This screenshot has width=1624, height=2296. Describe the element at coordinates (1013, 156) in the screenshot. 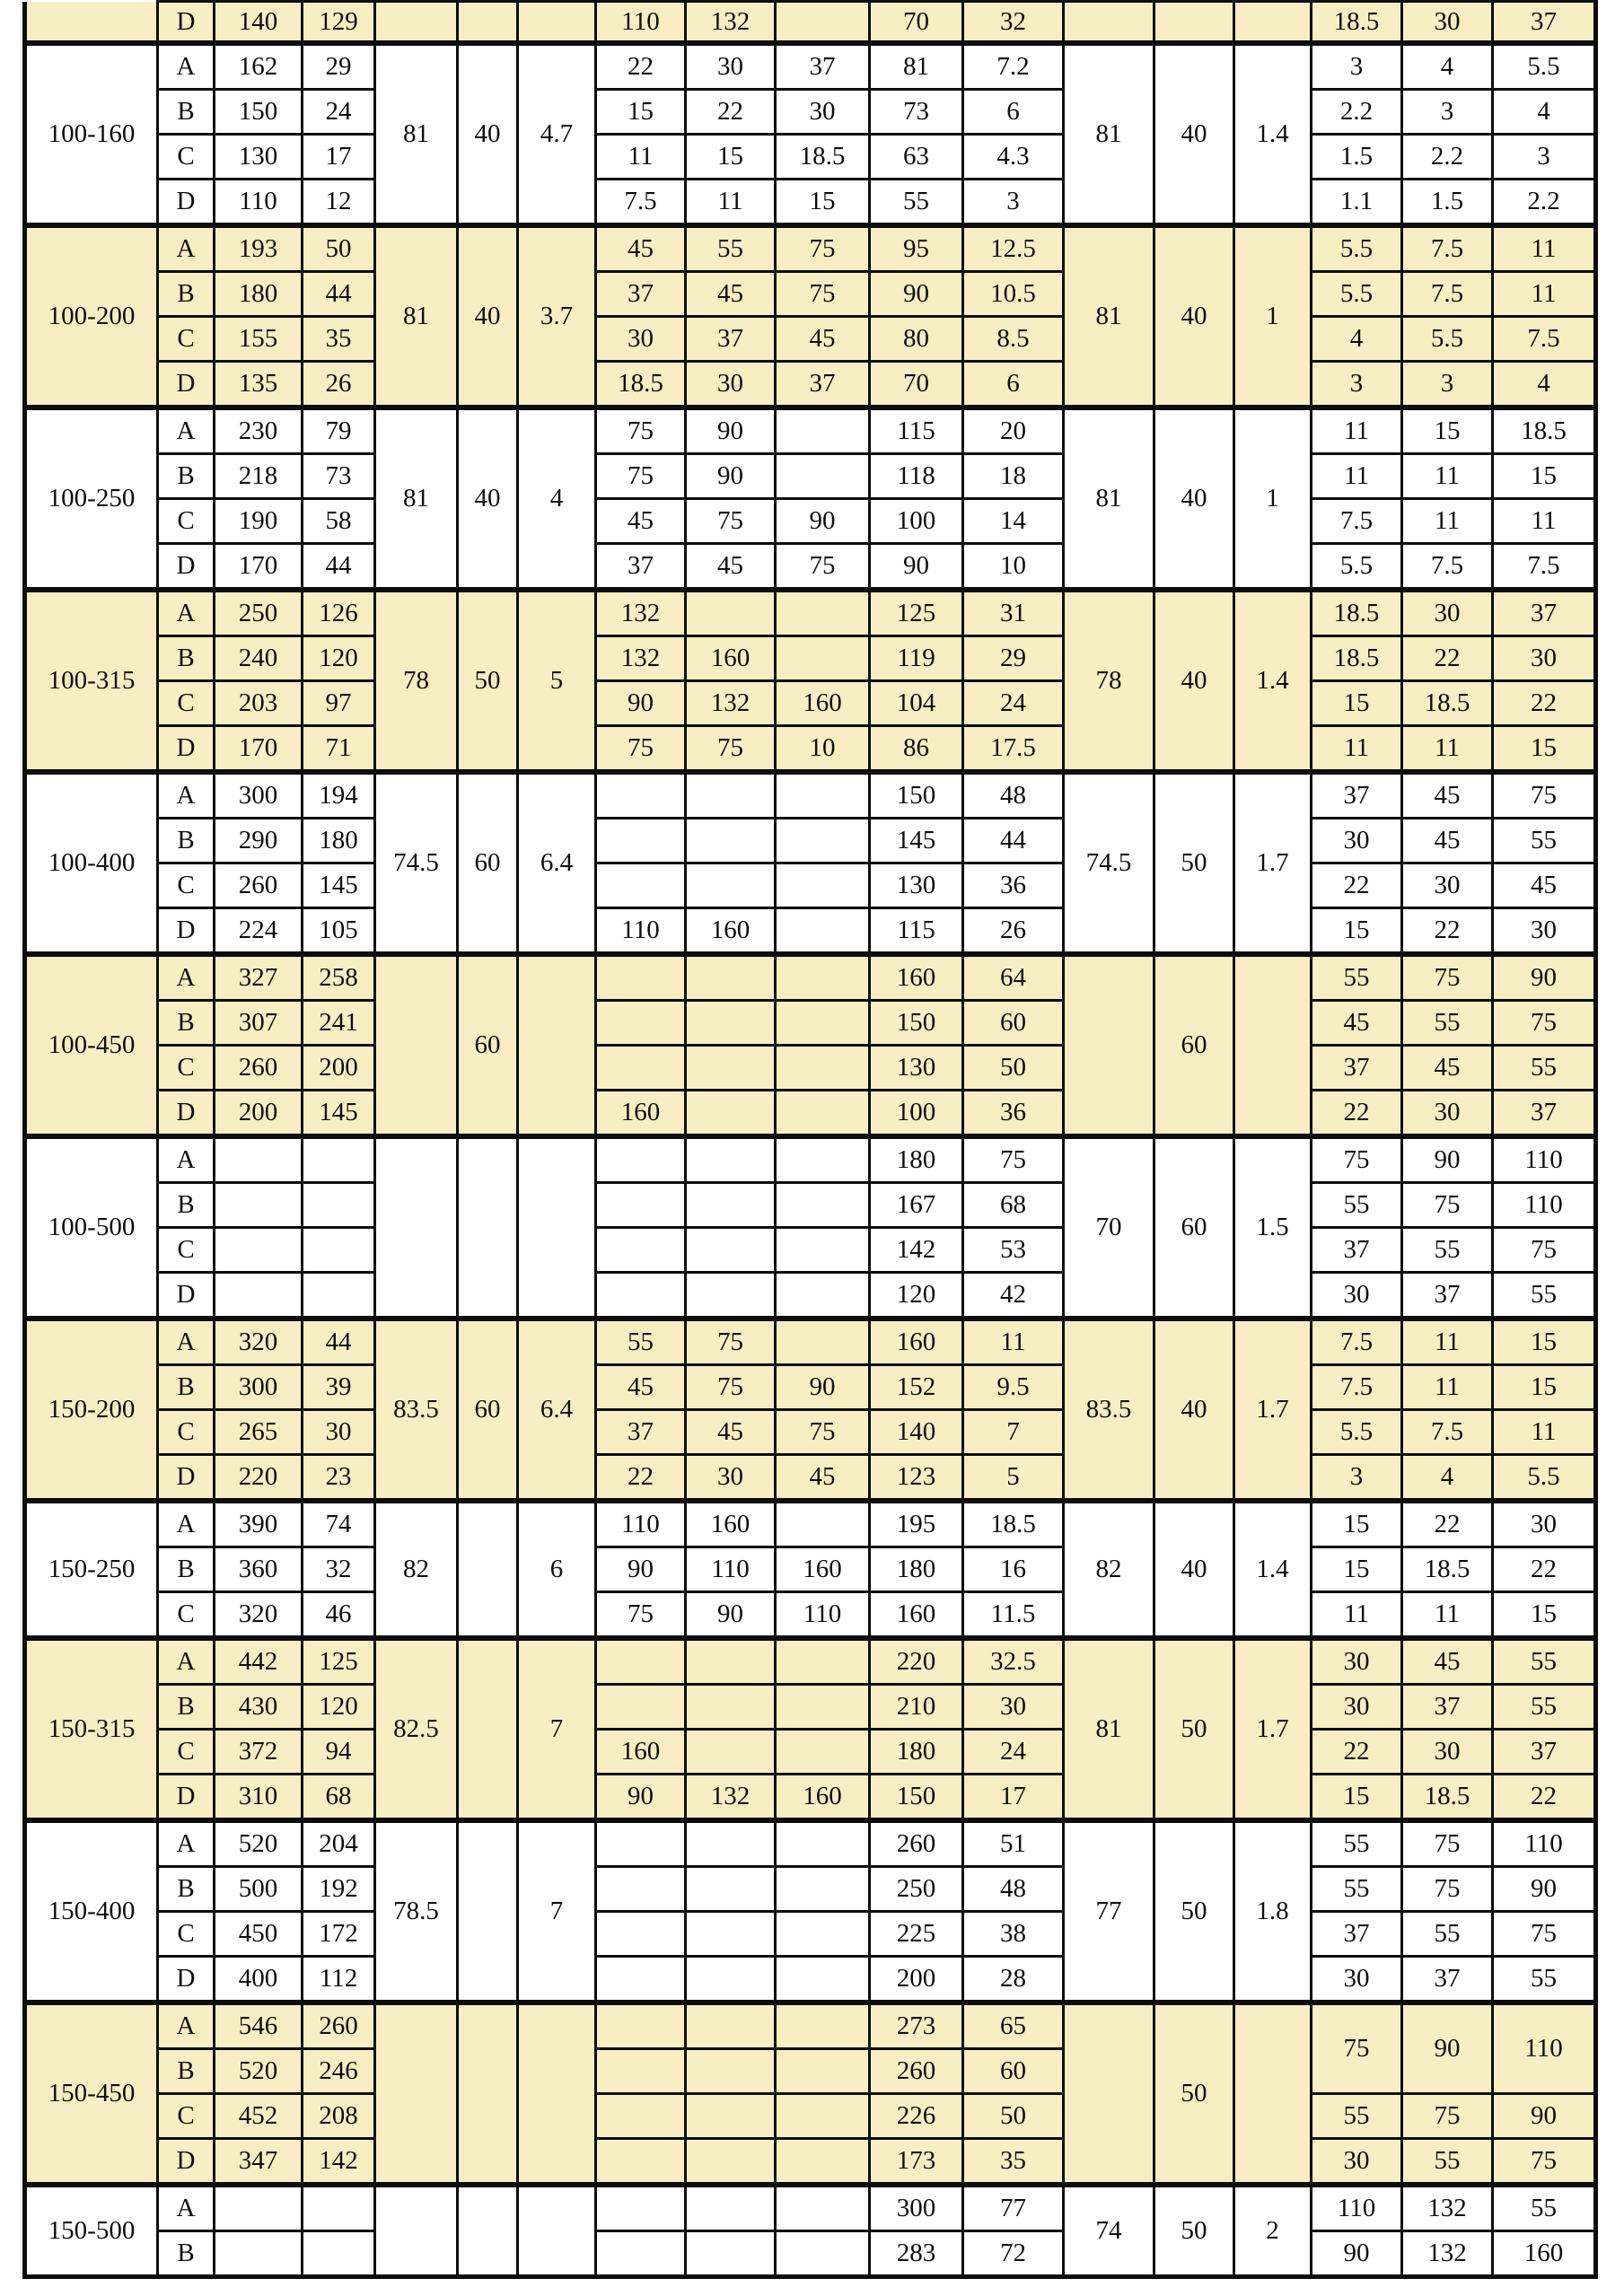

I see `value-cell: 4.3` at that location.